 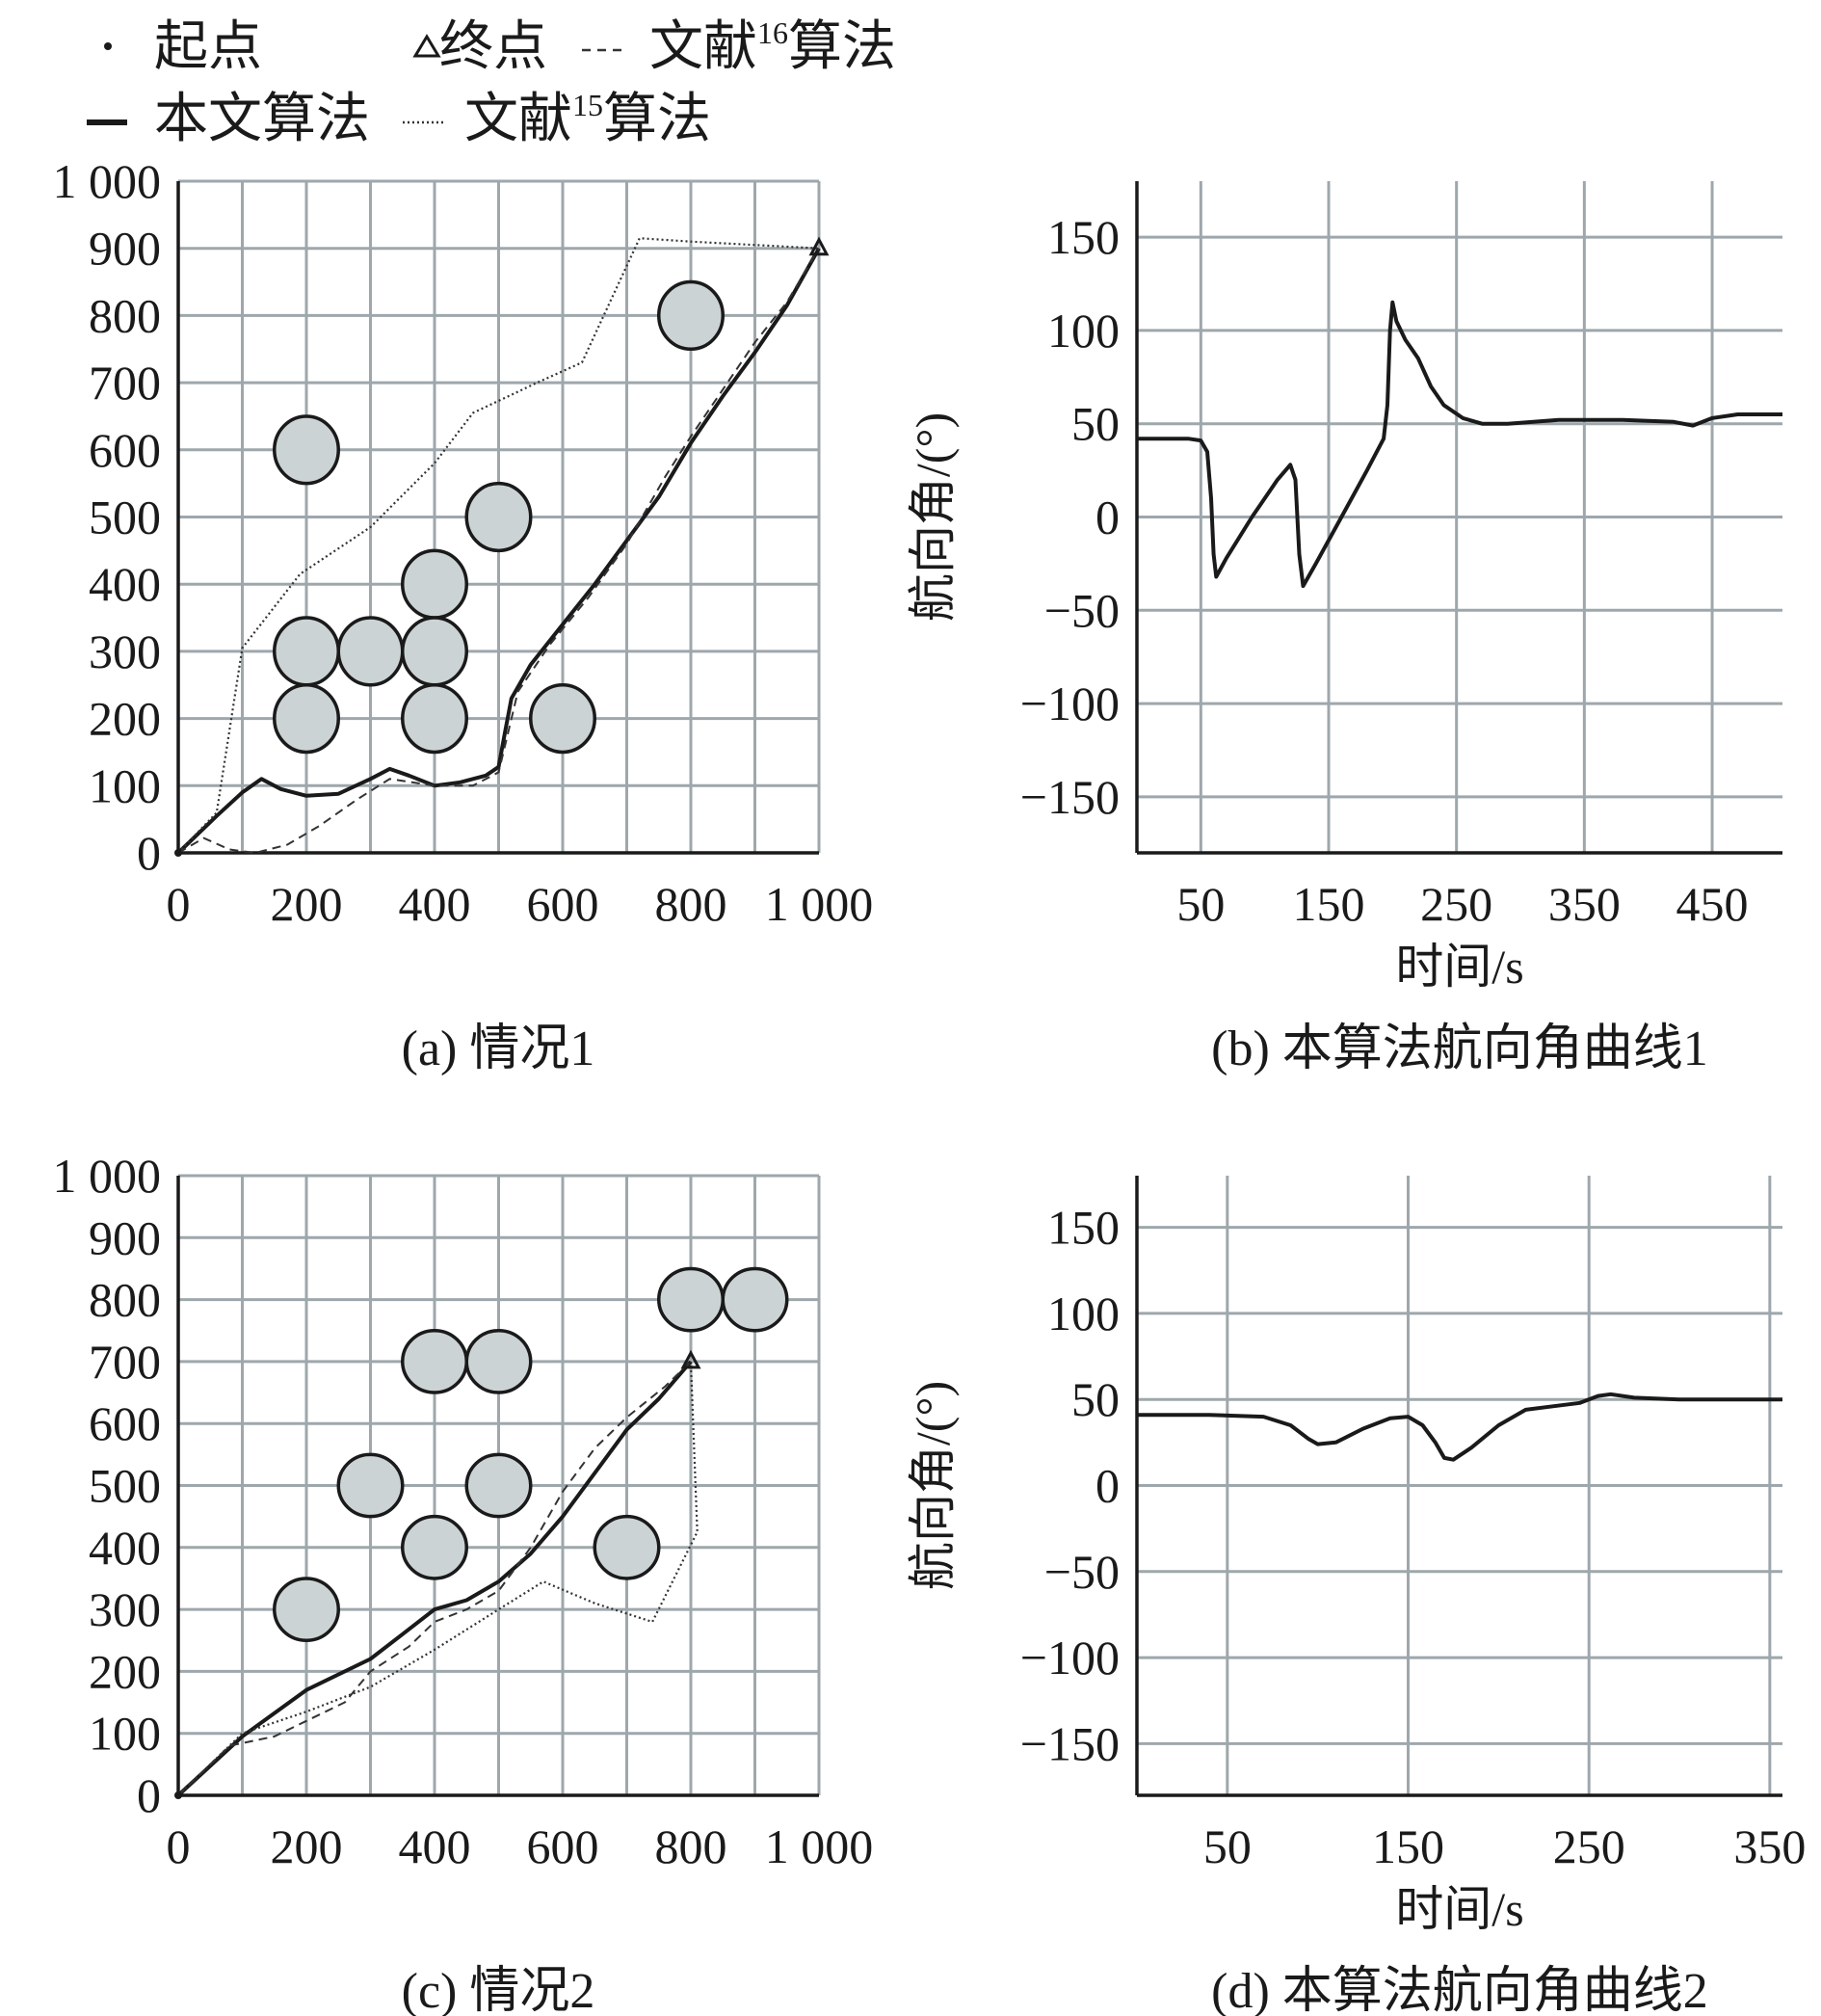 What do you see at coordinates (1083, 237) in the screenshot?
I see `y-tick-label: 150` at bounding box center [1083, 237].